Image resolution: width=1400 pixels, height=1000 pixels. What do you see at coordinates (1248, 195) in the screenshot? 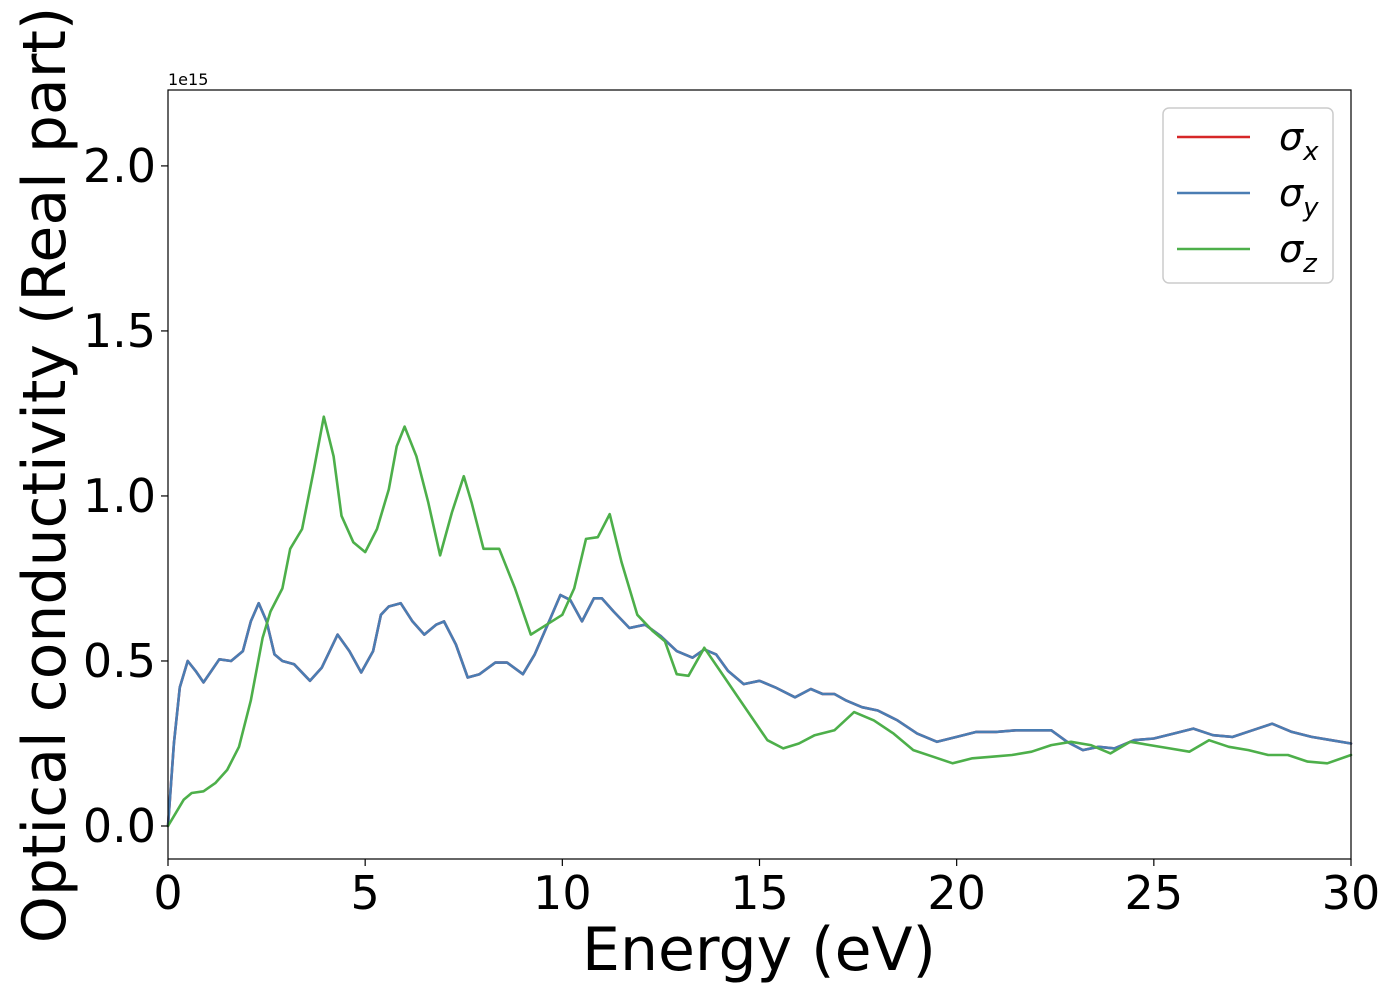
I see `legend-frame` at bounding box center [1248, 195].